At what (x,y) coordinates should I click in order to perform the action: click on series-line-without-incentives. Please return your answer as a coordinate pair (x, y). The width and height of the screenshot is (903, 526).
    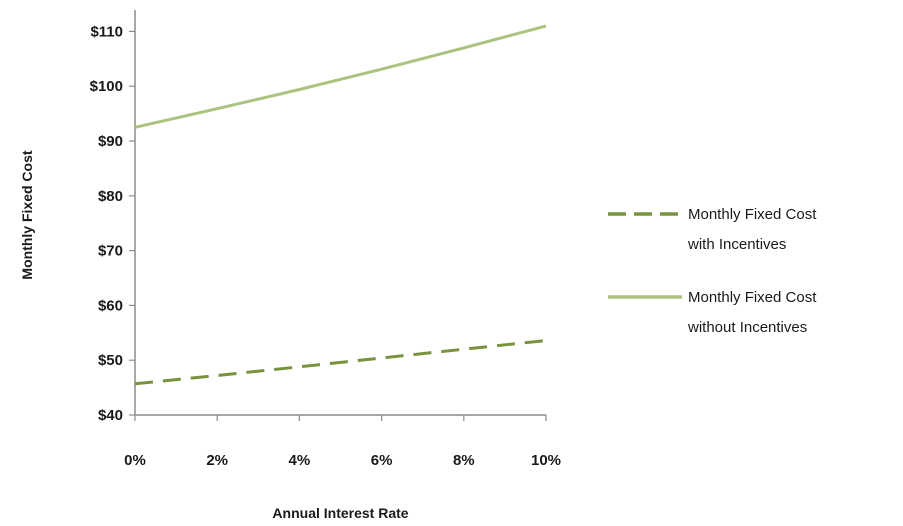
    Looking at the image, I should click on (340, 76).